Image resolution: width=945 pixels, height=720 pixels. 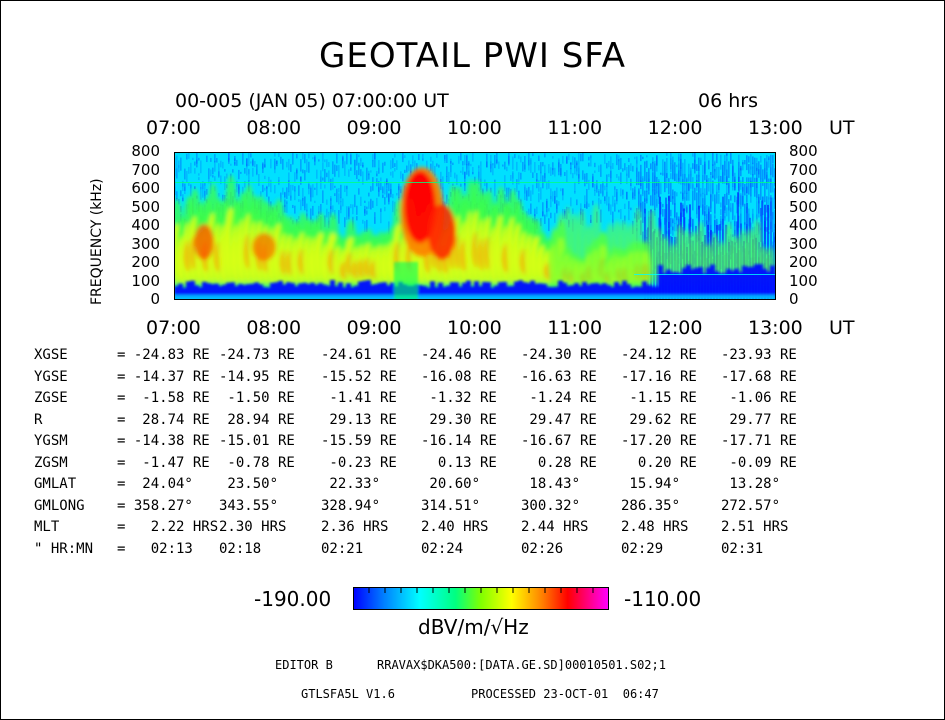 I want to click on y-tick-left: 500, so click(x=145, y=206).